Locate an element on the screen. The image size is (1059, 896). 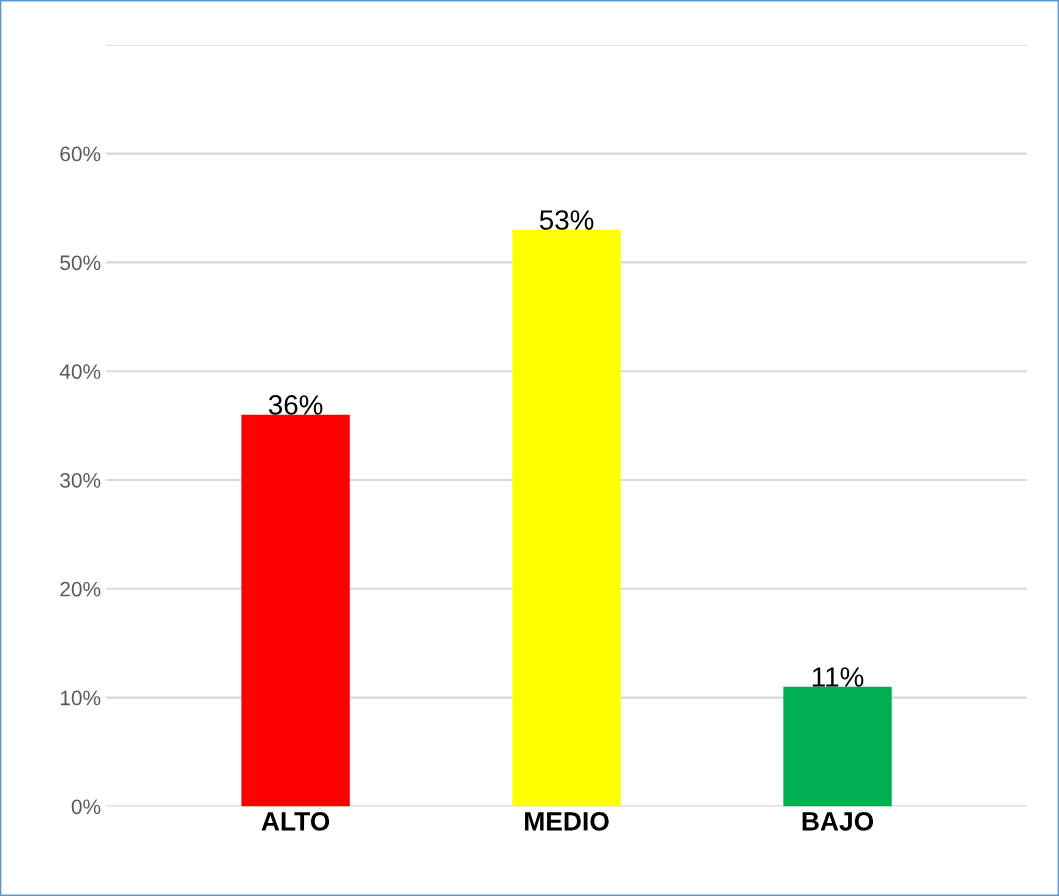
data-label: 36% is located at coordinates (295, 405).